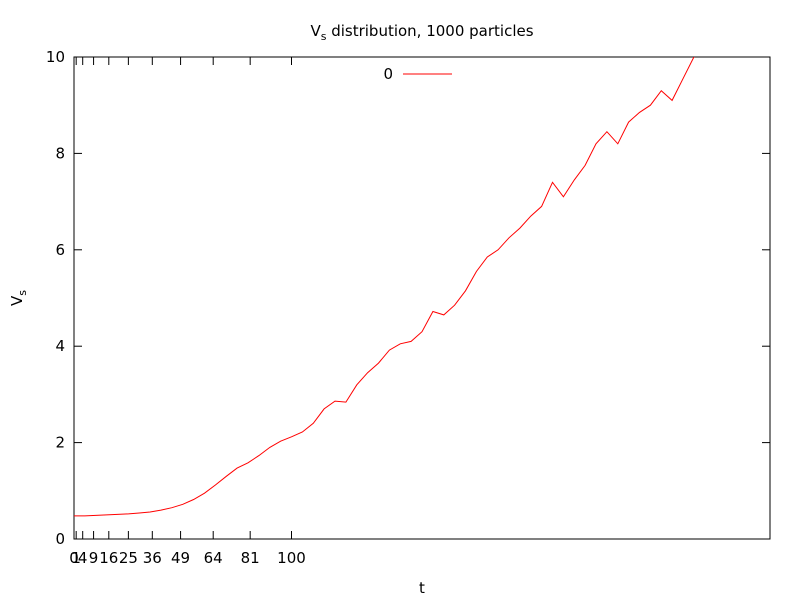  I want to click on y-tick-label: 4, so click(60, 346).